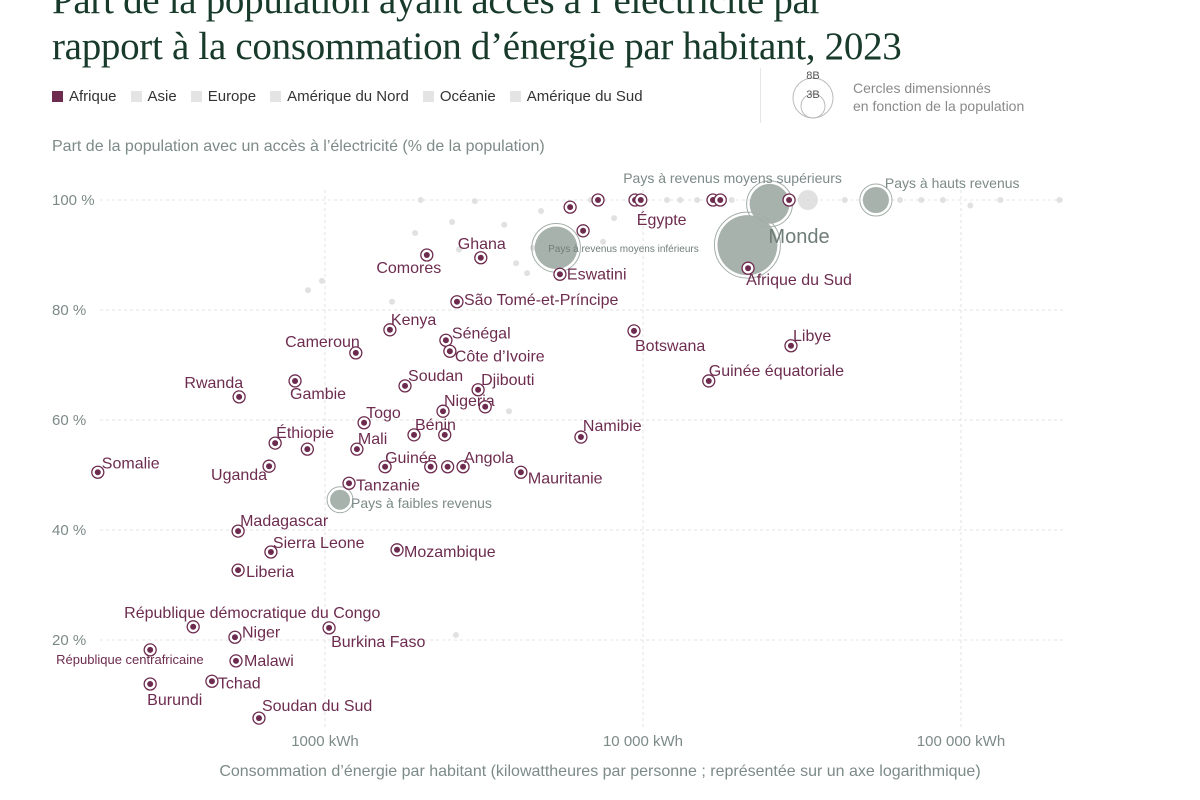  Describe the element at coordinates (812, 336) in the screenshot. I see `africa-country-label: Libye` at that location.